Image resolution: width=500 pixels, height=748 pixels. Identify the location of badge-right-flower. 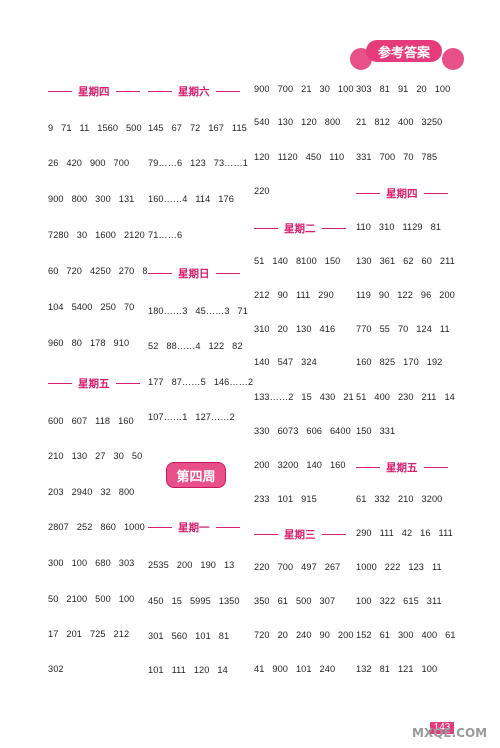
(453, 59).